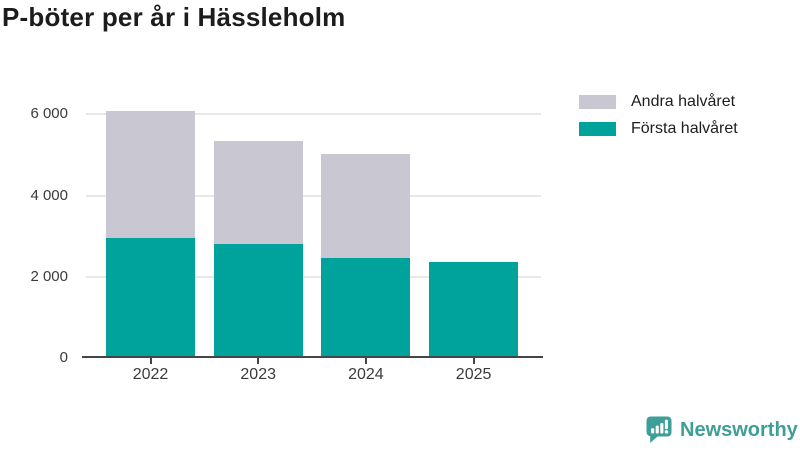 The image size is (800, 450). What do you see at coordinates (683, 101) in the screenshot?
I see `legend-label-andra-halvaret: Andra halvåret` at bounding box center [683, 101].